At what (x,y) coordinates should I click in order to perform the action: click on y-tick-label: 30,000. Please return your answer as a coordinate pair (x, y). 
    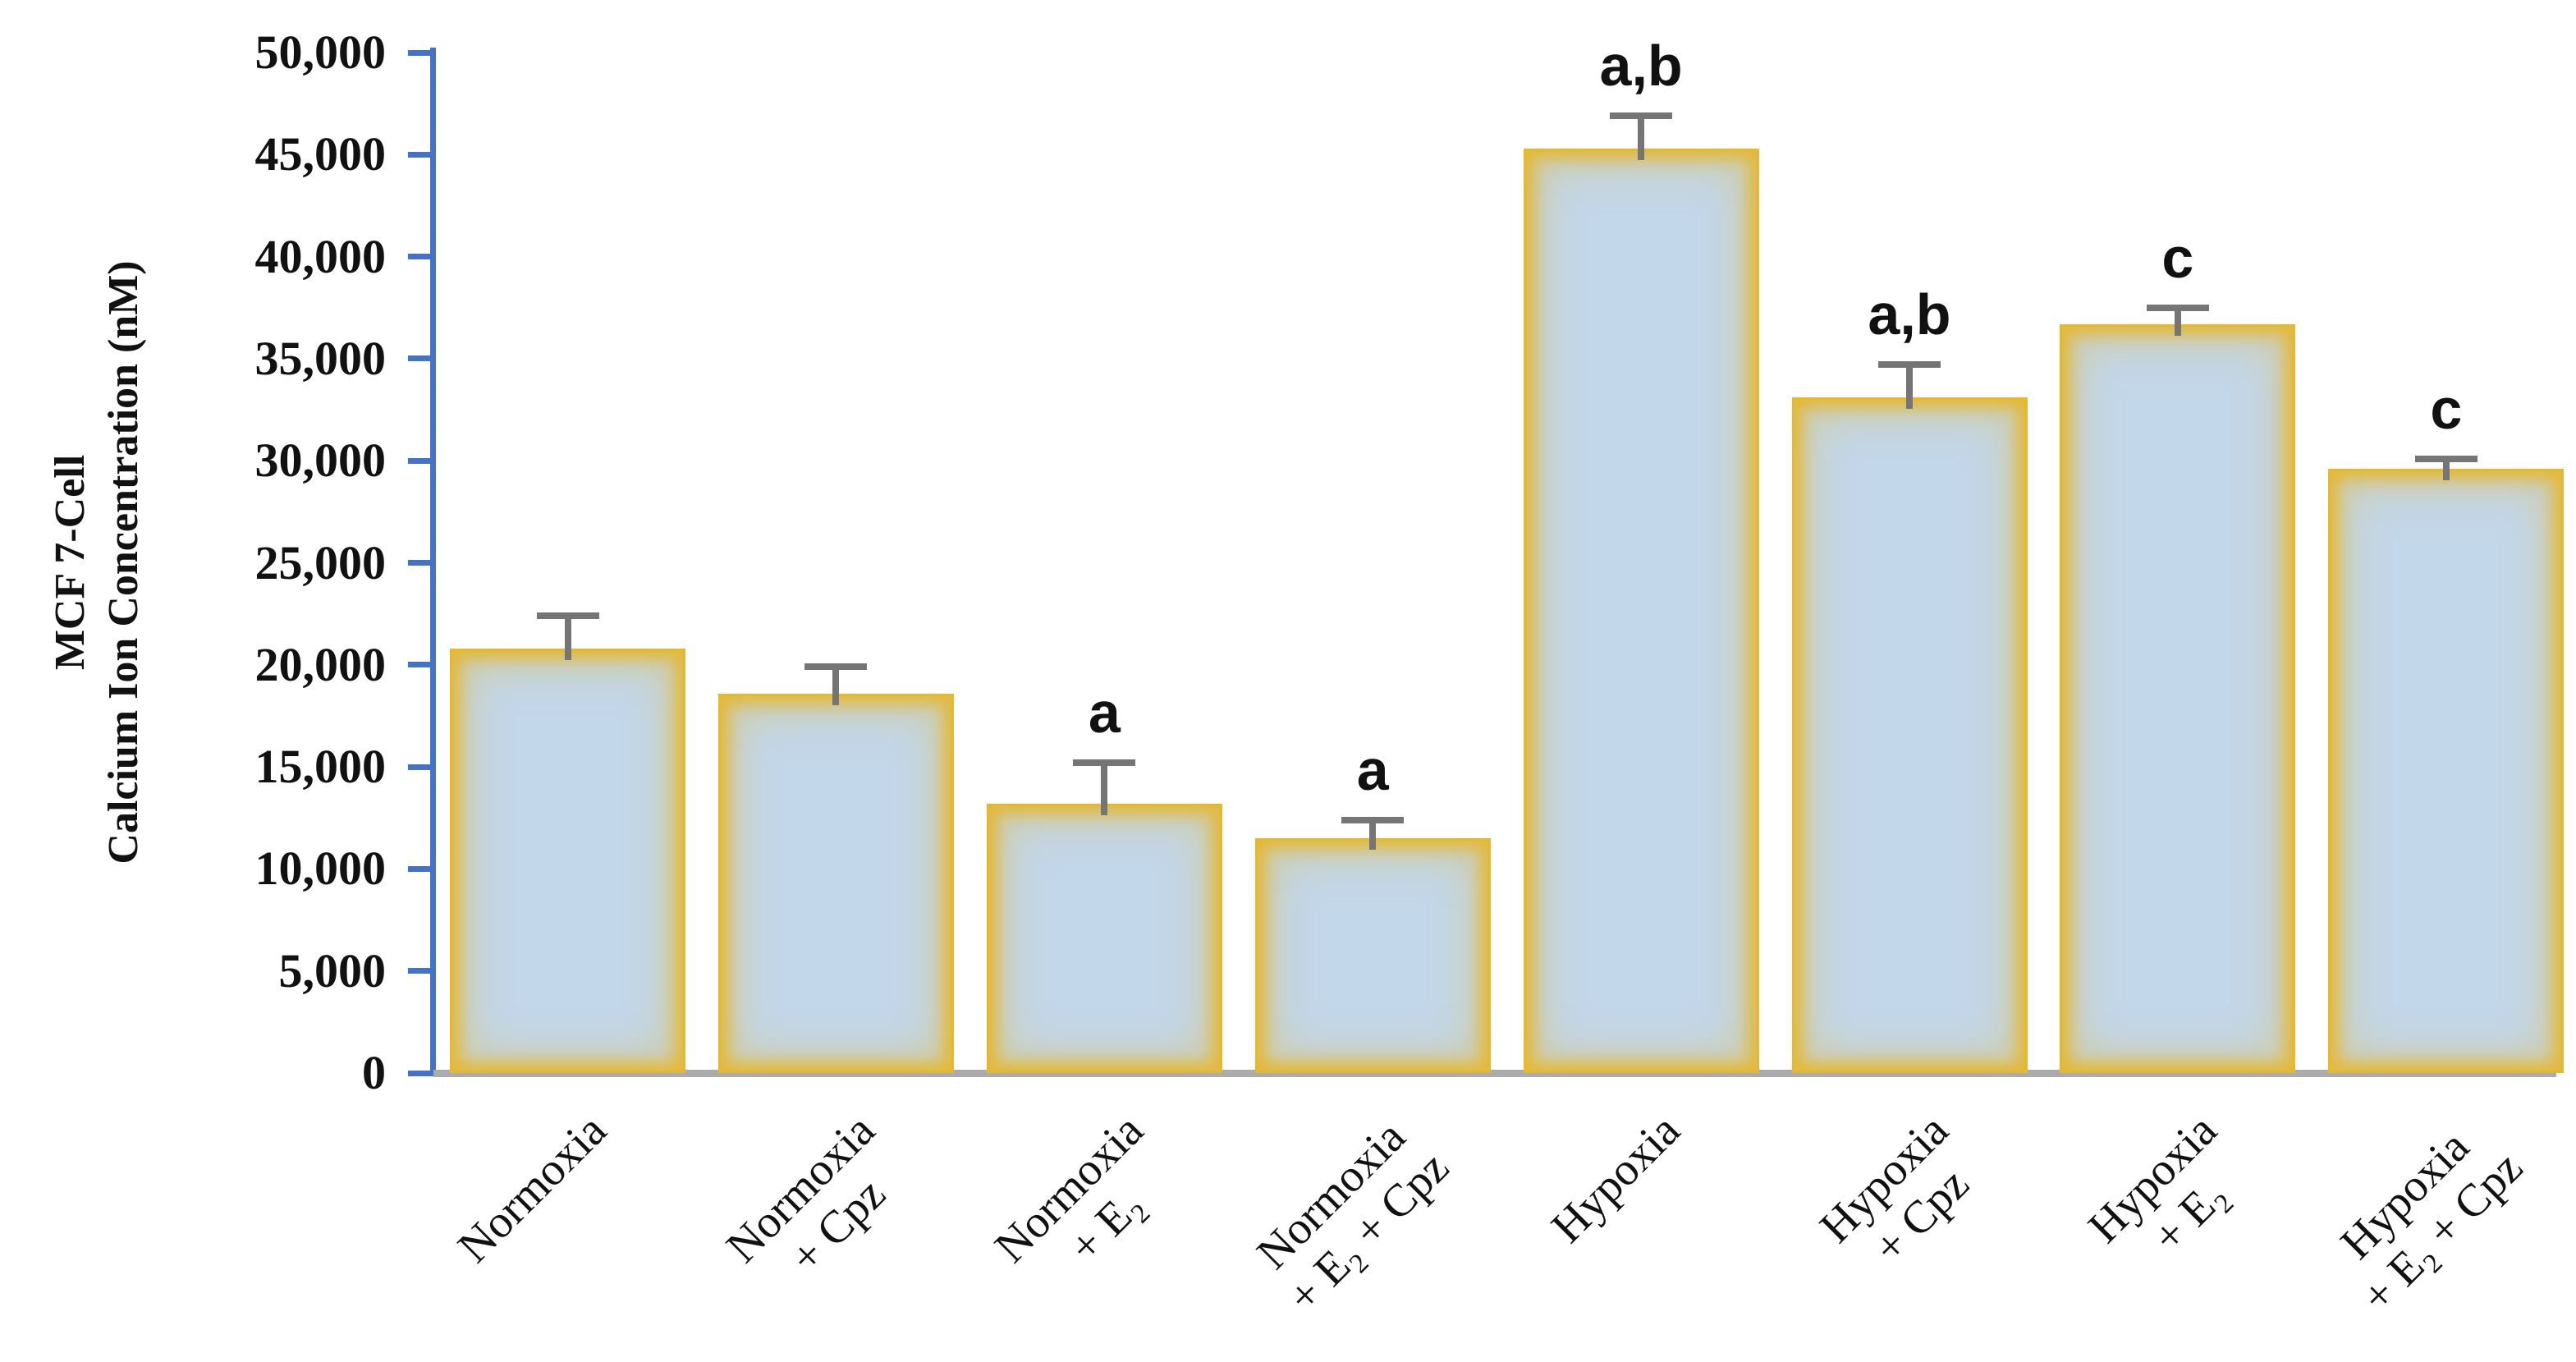
    Looking at the image, I should click on (320, 460).